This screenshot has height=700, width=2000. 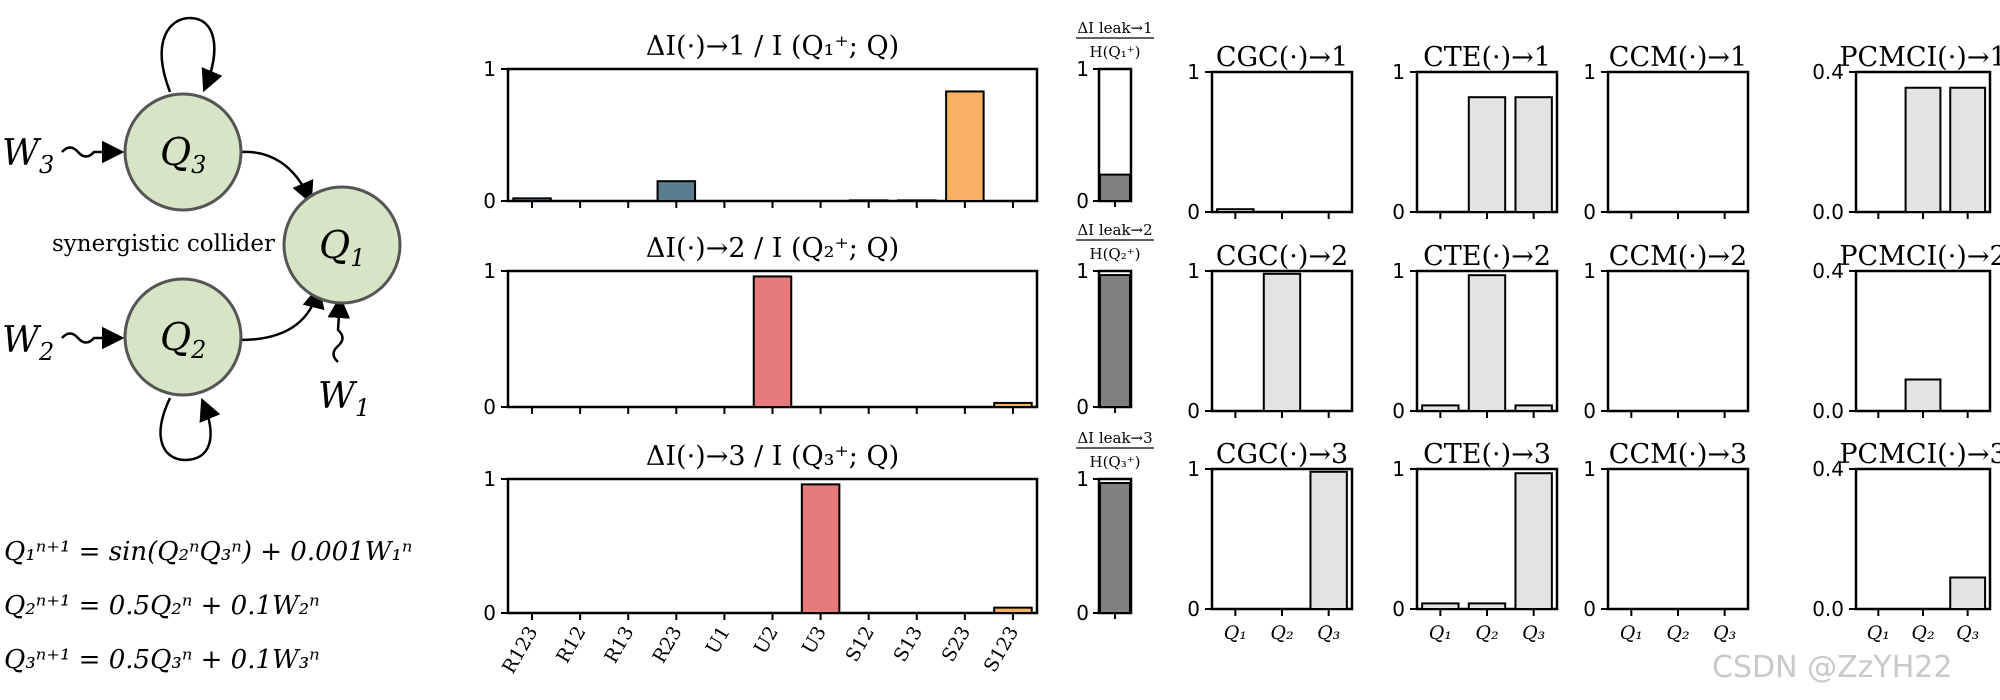 What do you see at coordinates (1589, 469) in the screenshot?
I see `ccm-chart-3-ytick-label: 1` at bounding box center [1589, 469].